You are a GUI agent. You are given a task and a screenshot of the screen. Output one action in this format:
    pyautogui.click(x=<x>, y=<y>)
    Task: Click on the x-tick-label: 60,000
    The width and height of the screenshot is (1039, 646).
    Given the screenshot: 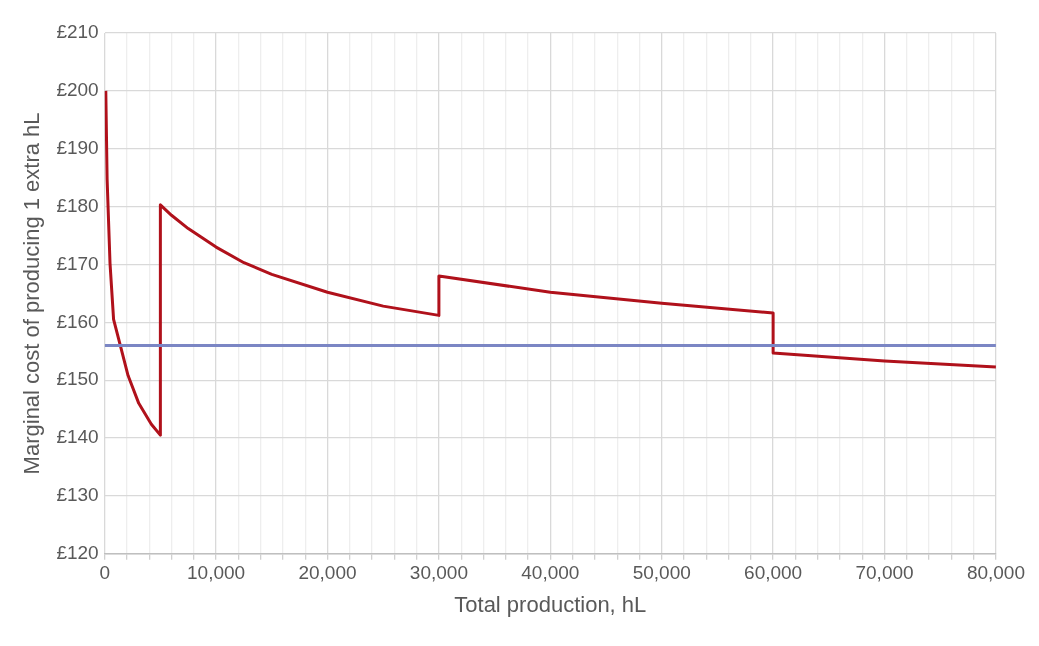 What is the action you would take?
    pyautogui.click(x=773, y=573)
    